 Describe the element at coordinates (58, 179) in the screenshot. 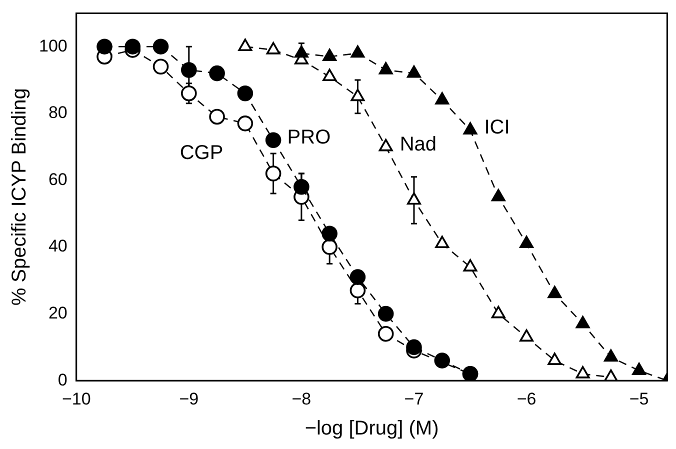

I see `y-tick-label: 60` at that location.